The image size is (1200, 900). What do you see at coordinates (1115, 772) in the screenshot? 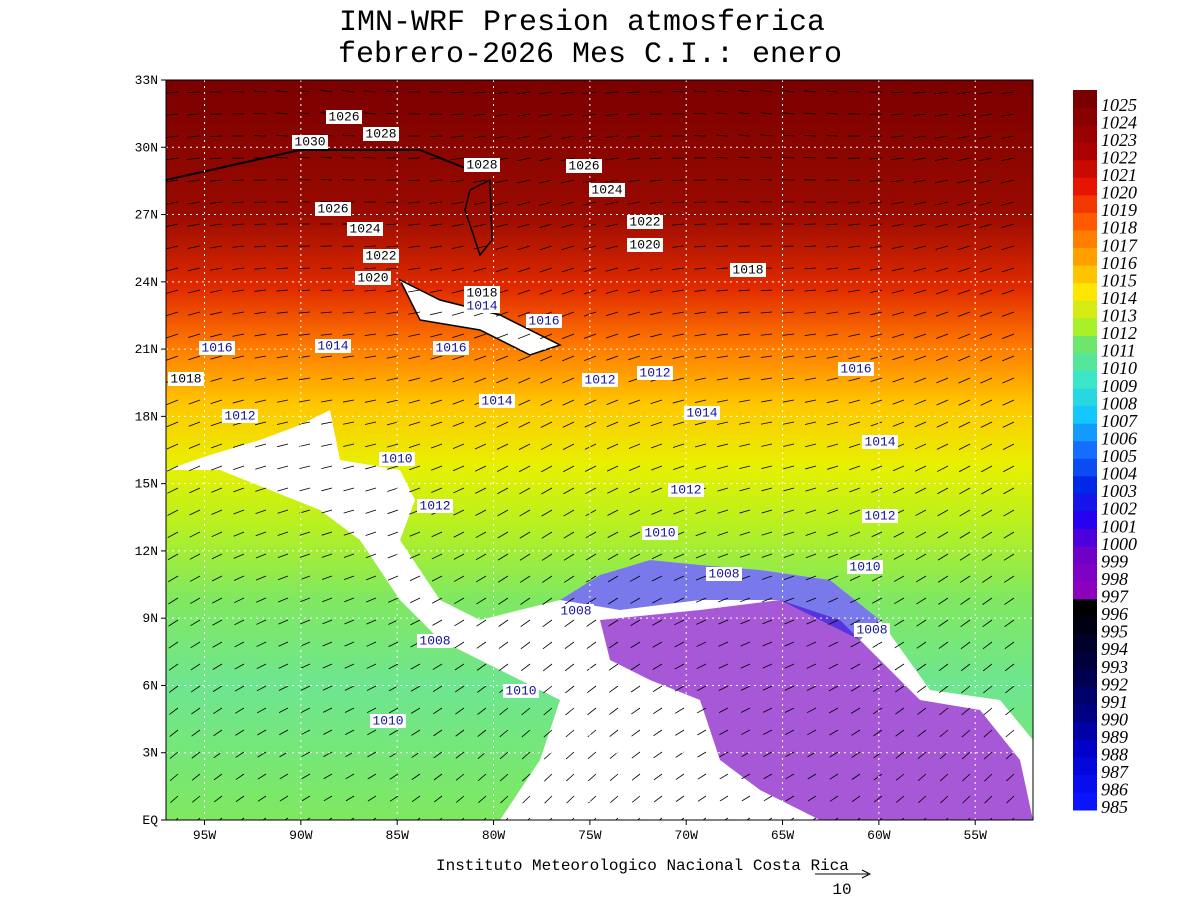
I see `colorbar-label: 987` at bounding box center [1115, 772].